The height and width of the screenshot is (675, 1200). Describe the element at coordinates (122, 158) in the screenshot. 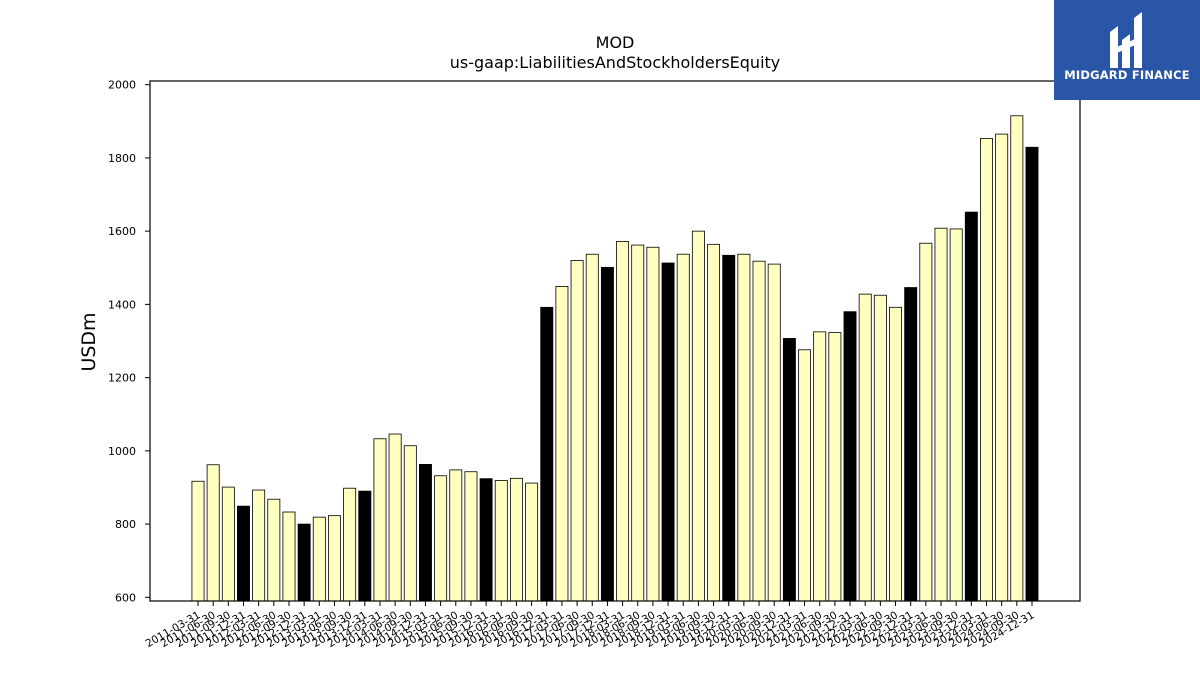

I see `y-tick-label: 1800` at that location.